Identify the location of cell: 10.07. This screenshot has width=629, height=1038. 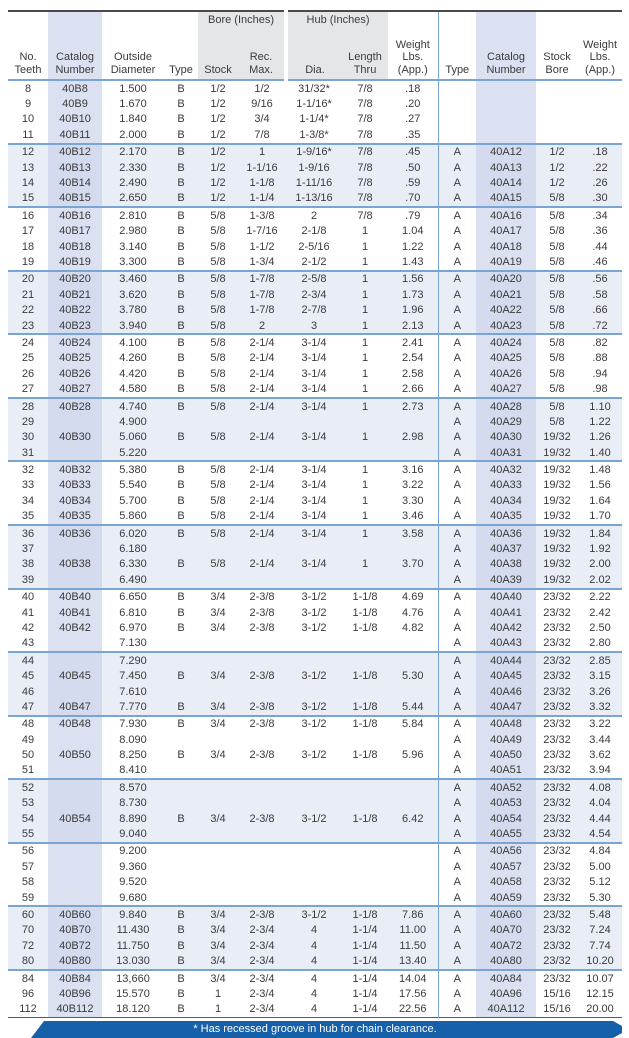
(600, 977).